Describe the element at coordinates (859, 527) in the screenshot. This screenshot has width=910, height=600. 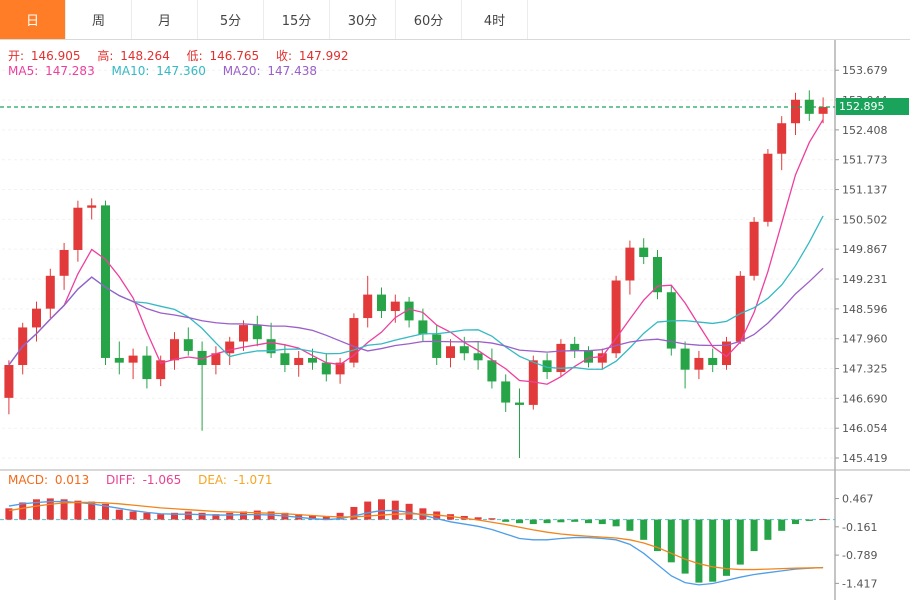
I see `macd-axis-label: -0.161` at that location.